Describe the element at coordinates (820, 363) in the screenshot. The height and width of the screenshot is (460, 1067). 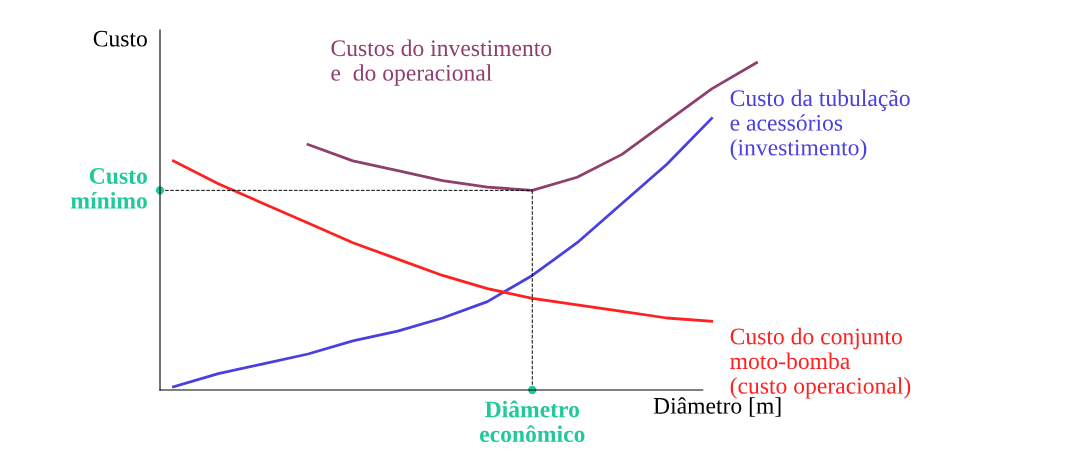
I see `series-label: Custo do conjunto moto-bomba (custo operacional)` at that location.